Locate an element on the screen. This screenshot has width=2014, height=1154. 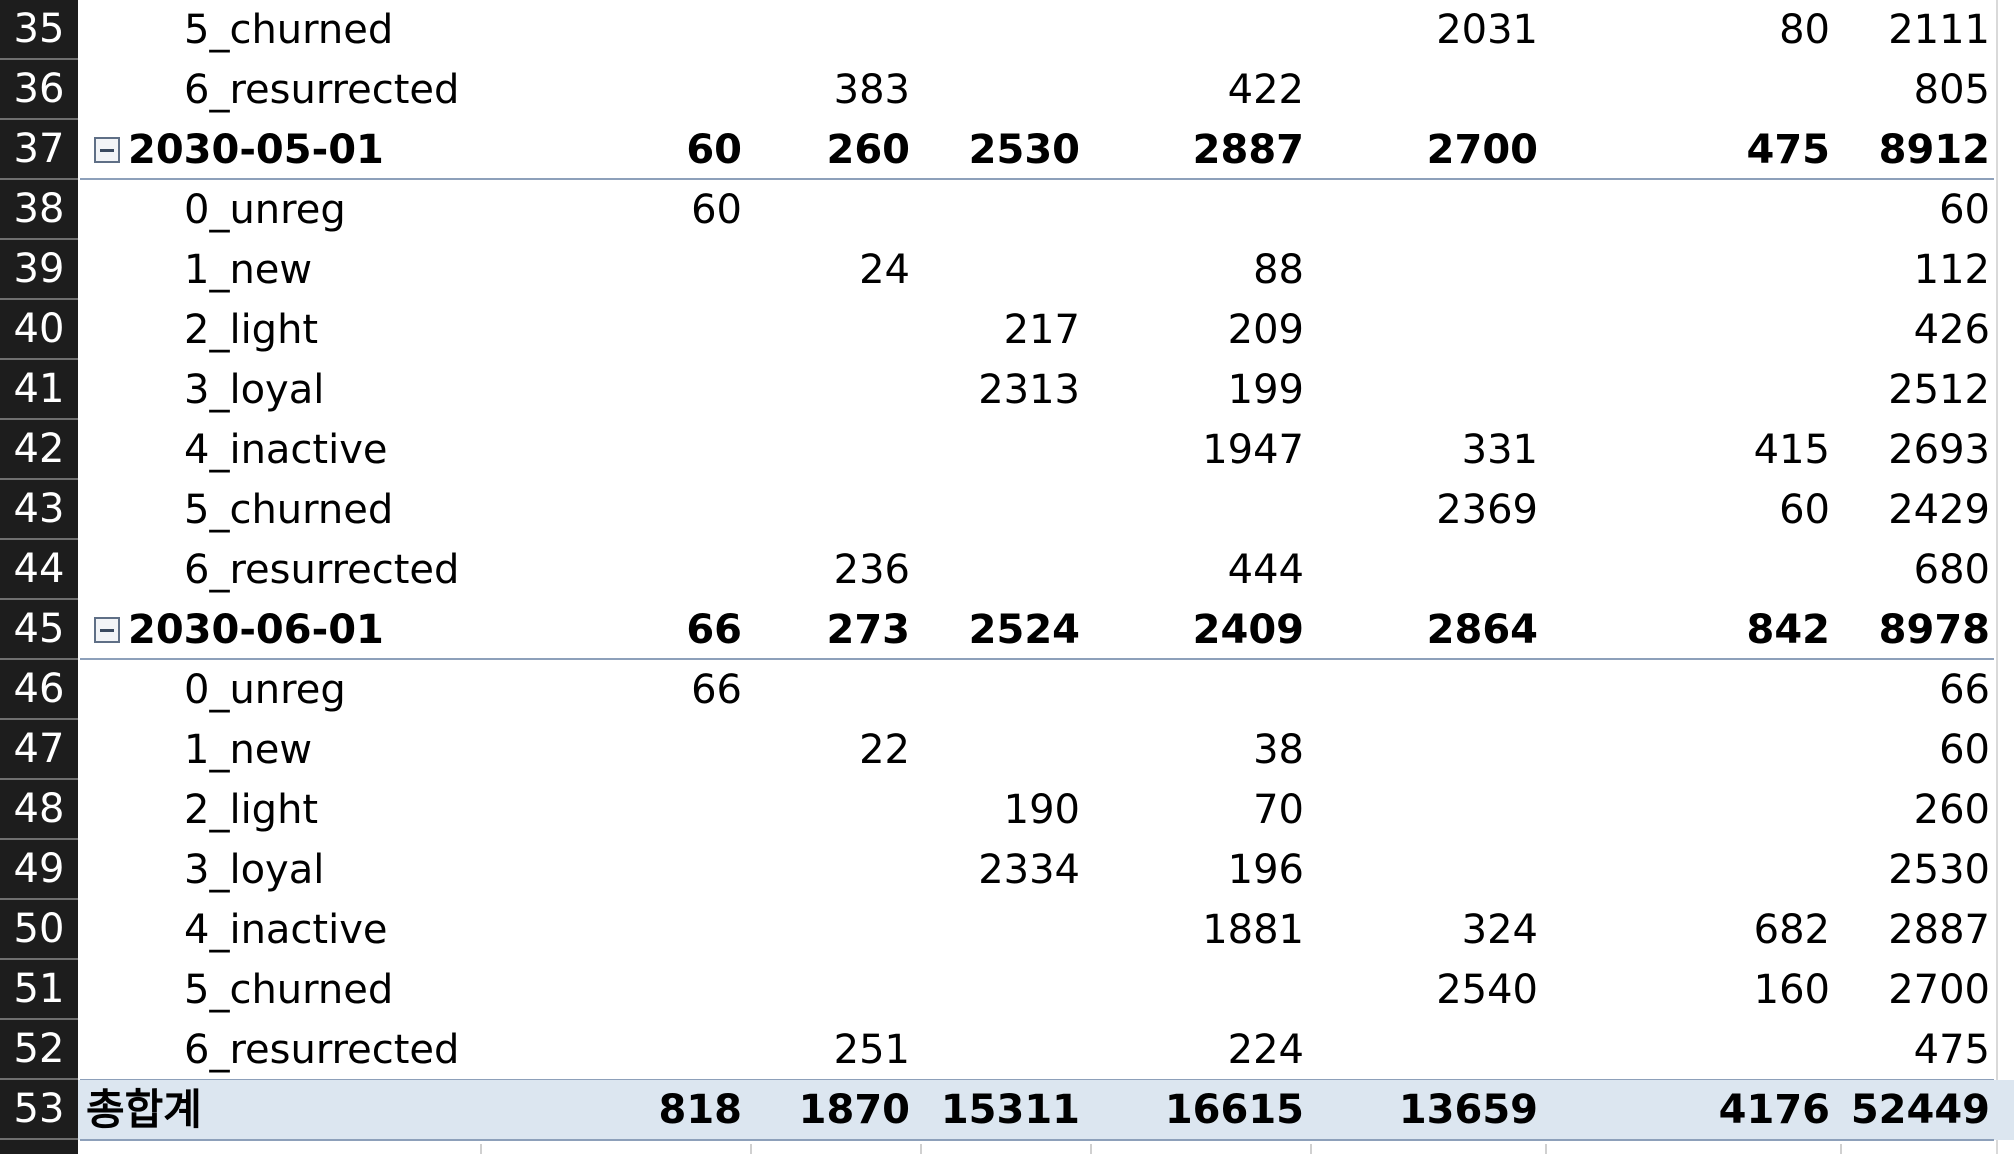
value-cell: 1870 is located at coordinates (854, 1110).